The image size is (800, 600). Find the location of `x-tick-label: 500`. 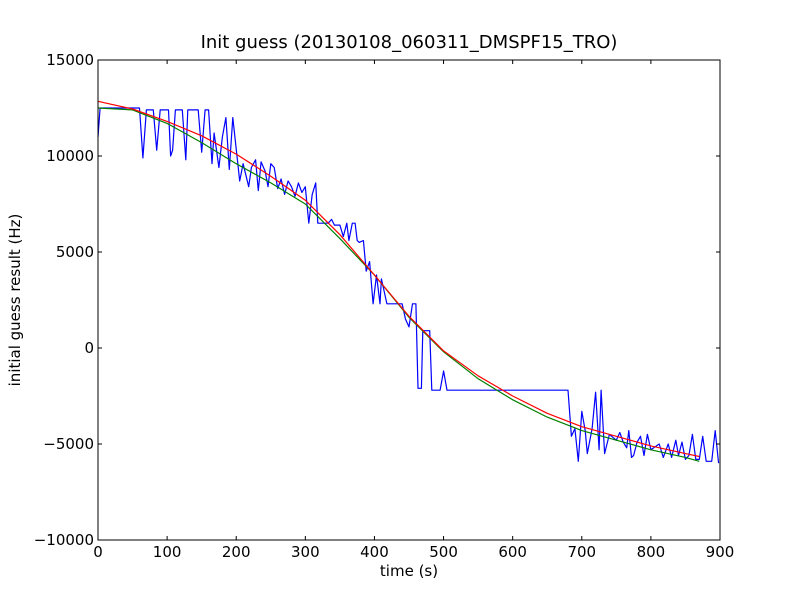

x-tick-label: 500 is located at coordinates (443, 552).